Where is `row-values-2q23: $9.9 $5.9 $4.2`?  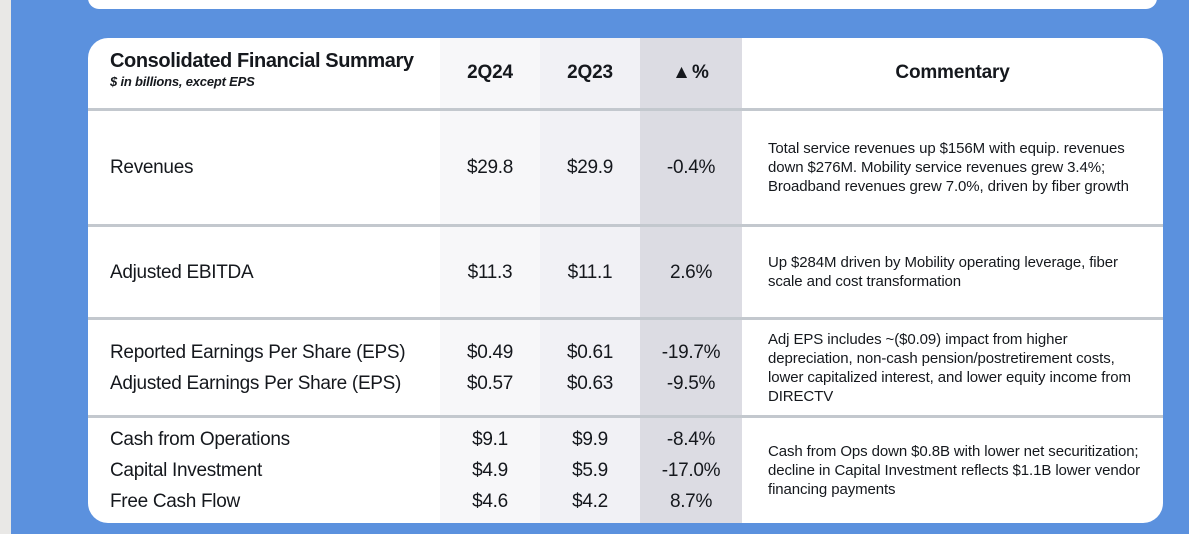
row-values-2q23: $9.9 $5.9 $4.2 is located at coordinates (590, 470).